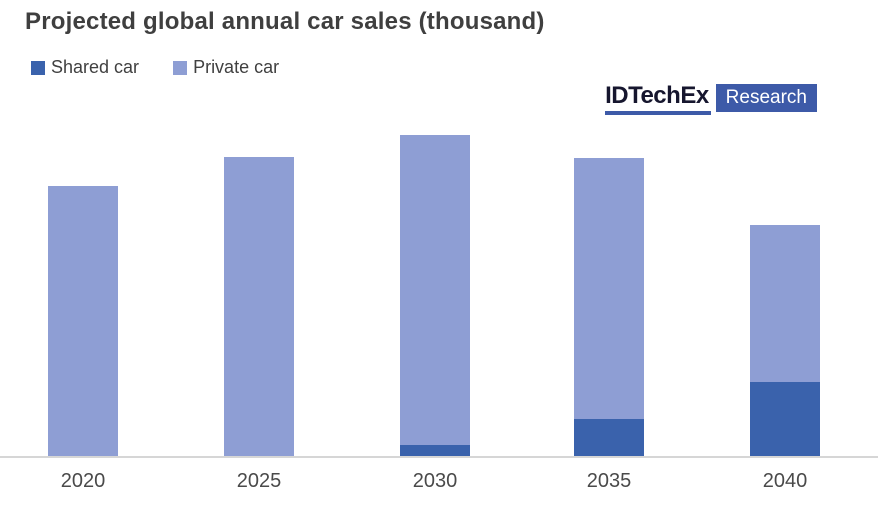  What do you see at coordinates (435, 450) in the screenshot?
I see `bar-2030-segment-shared-car` at bounding box center [435, 450].